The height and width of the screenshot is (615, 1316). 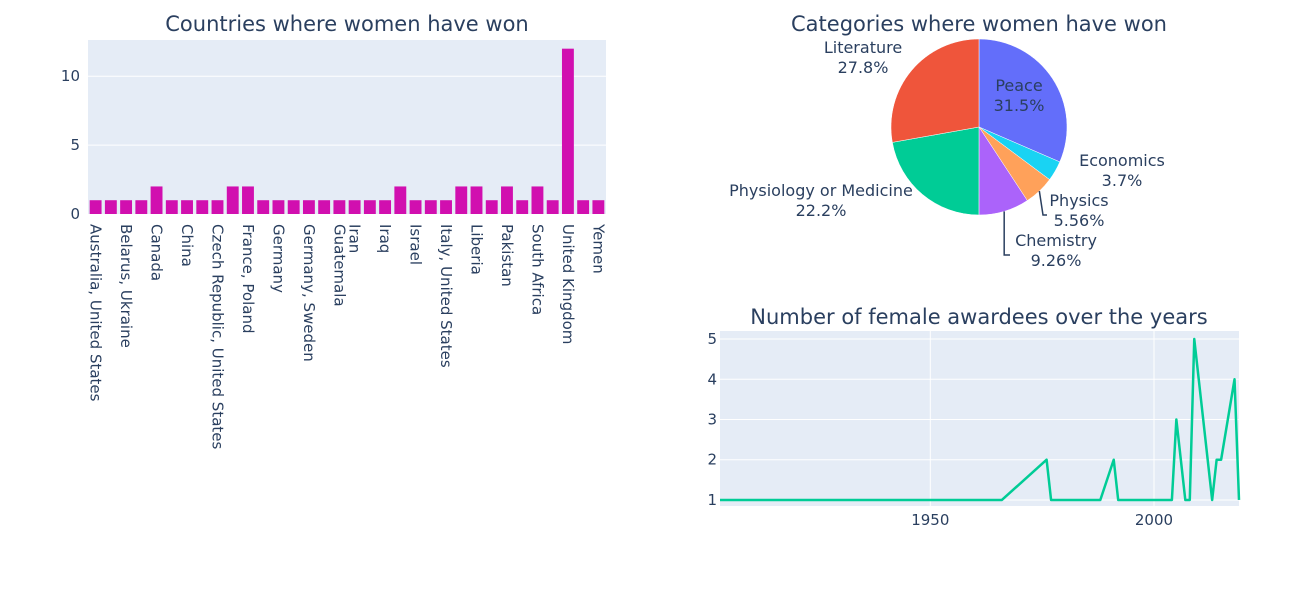 I want to click on pie-label-name: Peace, so click(x=1018, y=85).